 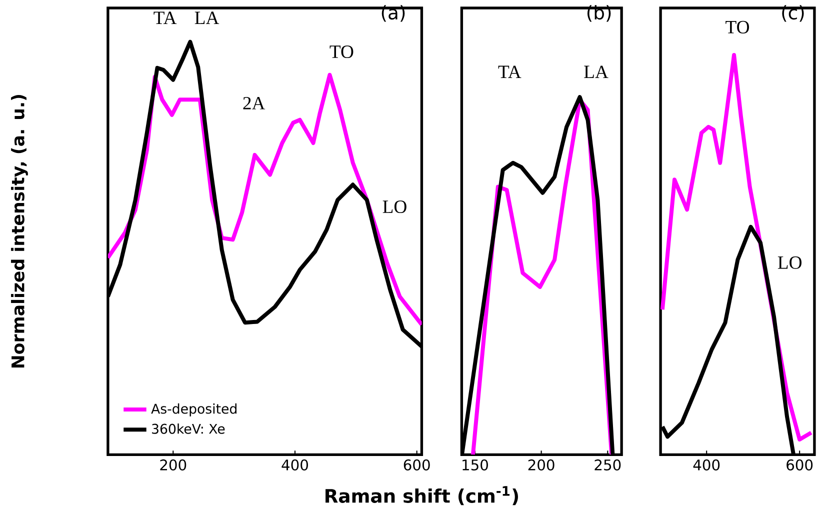 I want to click on text: TO, so click(x=738, y=27).